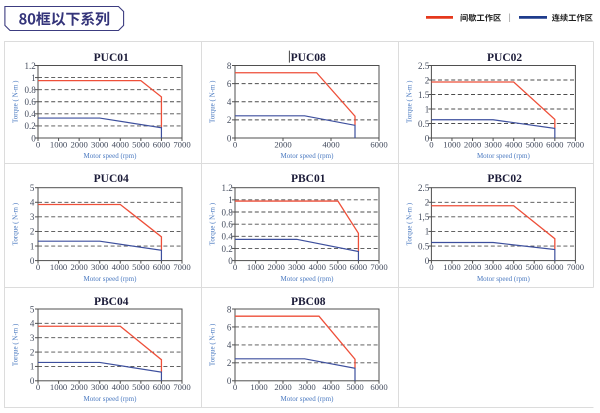 The width and height of the screenshot is (600, 413). What do you see at coordinates (504, 179) in the screenshot?
I see `svg-text: PBC02` at bounding box center [504, 179].